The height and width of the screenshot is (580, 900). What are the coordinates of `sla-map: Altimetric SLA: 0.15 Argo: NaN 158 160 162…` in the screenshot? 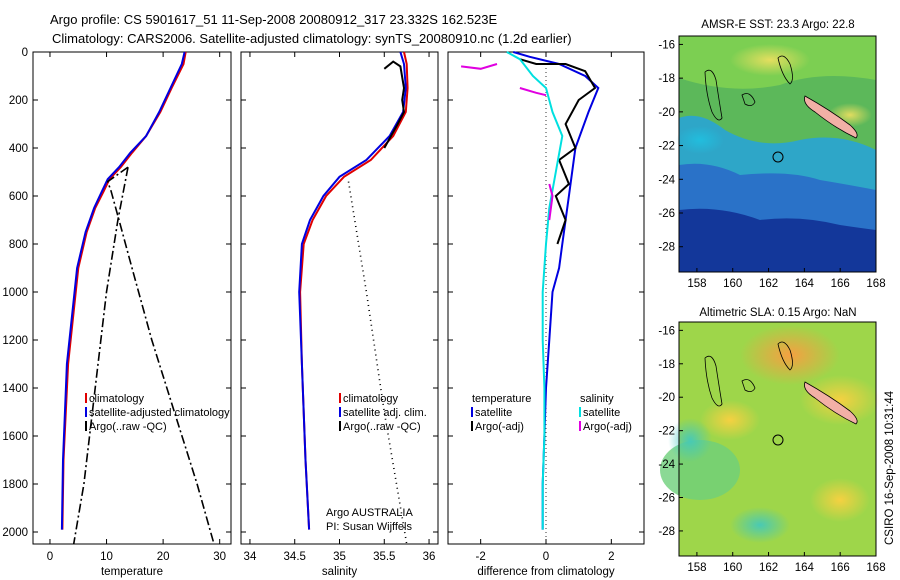 It's located at (771, 440).